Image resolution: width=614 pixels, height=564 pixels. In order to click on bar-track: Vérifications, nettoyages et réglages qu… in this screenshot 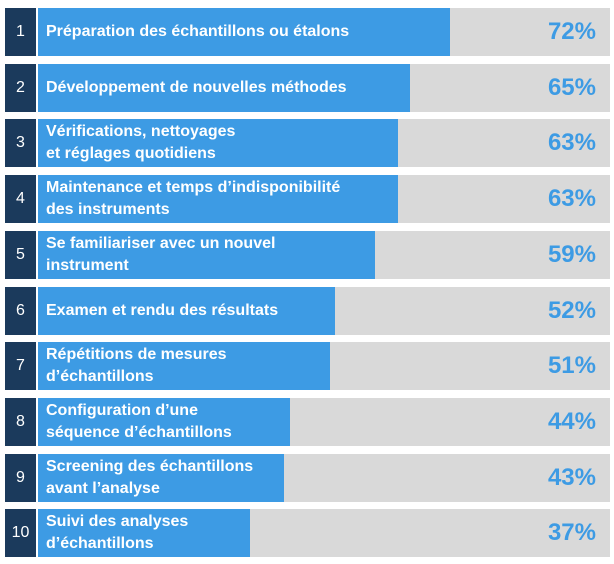, I will do `click(324, 143)`.